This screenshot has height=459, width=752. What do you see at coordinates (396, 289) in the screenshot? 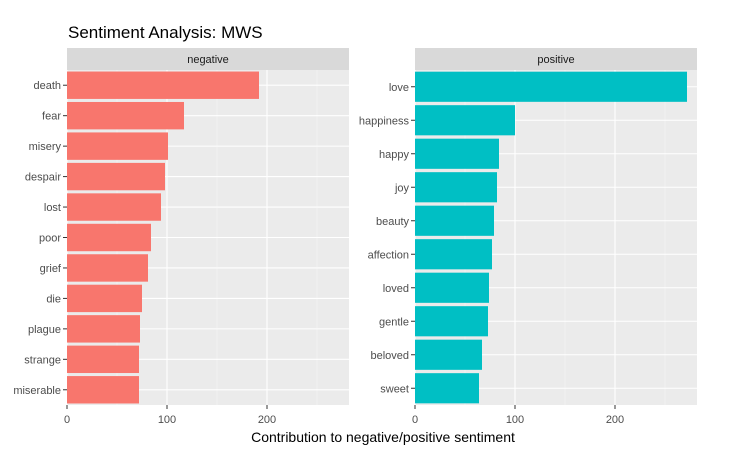
I see `category-label-loved: loved` at bounding box center [396, 289].